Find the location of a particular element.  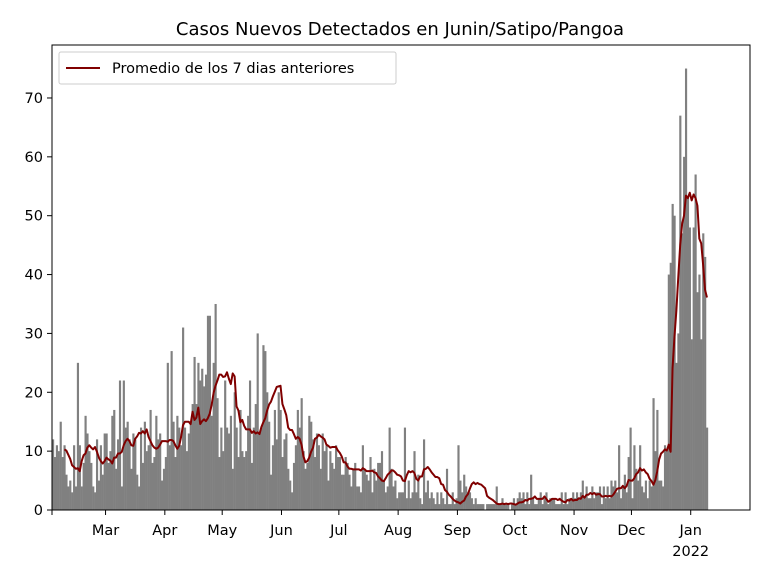

x-tick-label: May is located at coordinates (222, 531).